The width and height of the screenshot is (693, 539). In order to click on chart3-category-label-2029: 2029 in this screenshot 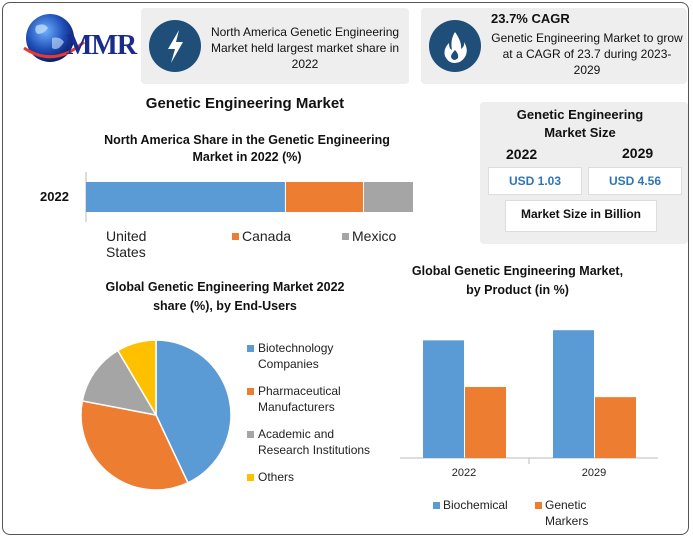, I will do `click(594, 473)`.